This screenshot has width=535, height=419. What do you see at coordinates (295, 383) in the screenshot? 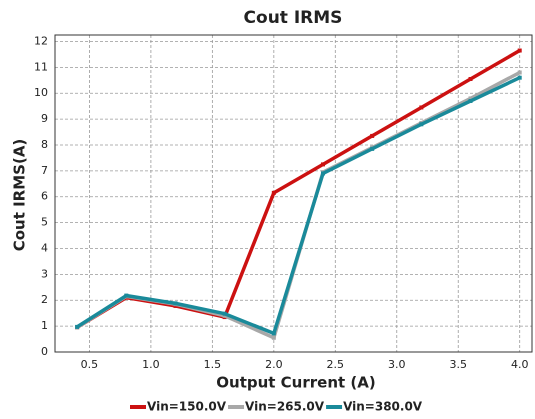
I see `x-axis-label: Output Current (A)` at bounding box center [295, 383].